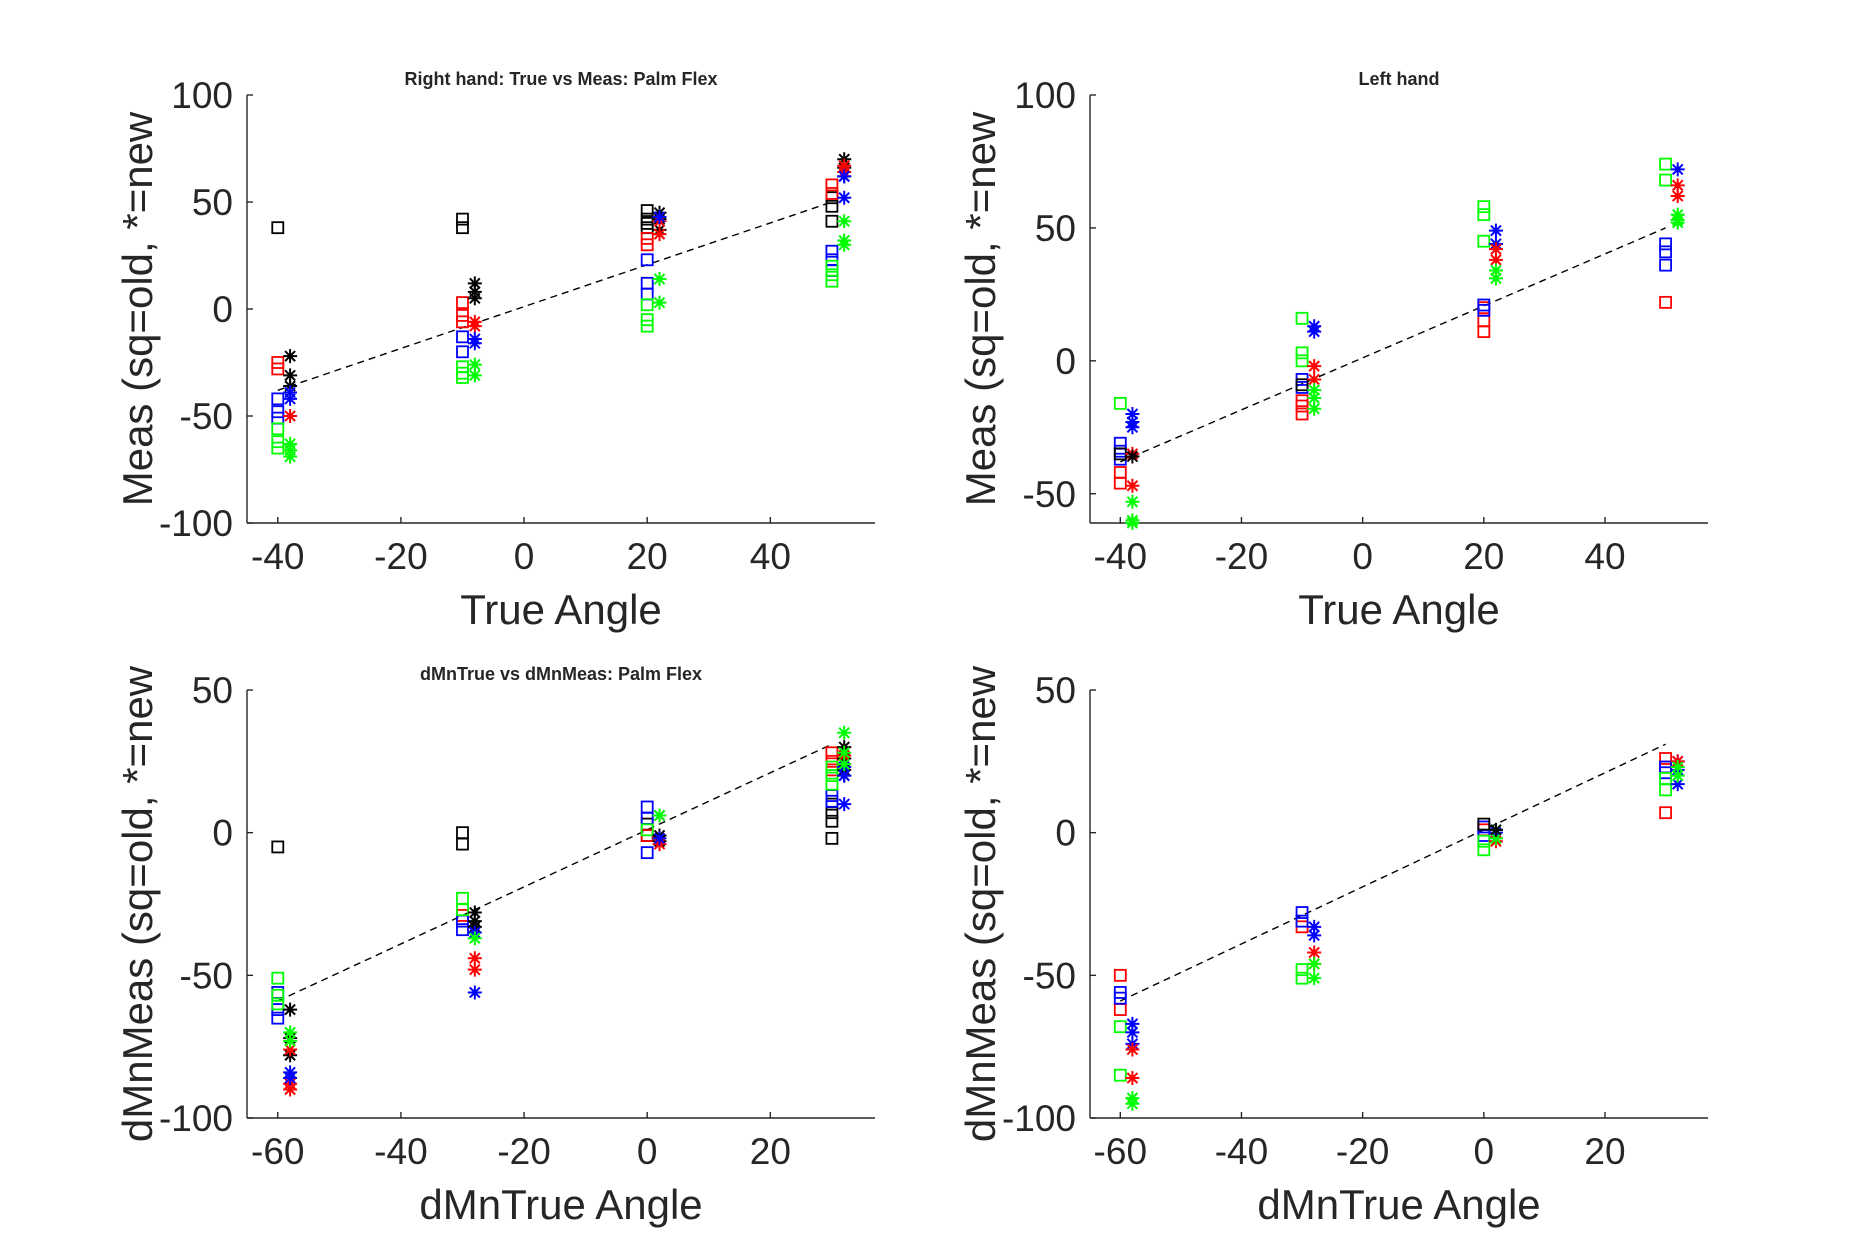  Describe the element at coordinates (1055, 690) in the screenshot. I see `y-tick-label: 50` at that location.